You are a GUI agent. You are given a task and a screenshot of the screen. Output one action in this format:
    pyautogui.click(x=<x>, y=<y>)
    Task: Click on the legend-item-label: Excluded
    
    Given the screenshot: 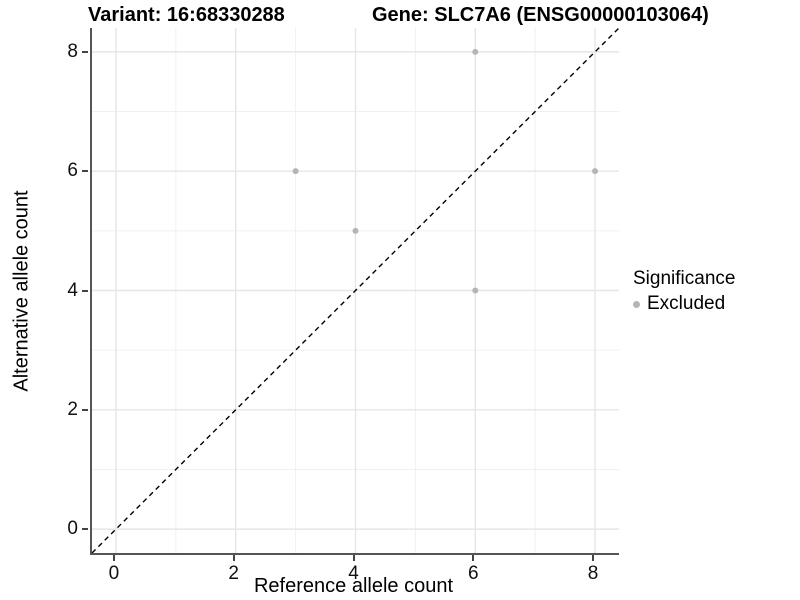 What is the action you would take?
    pyautogui.click(x=686, y=303)
    